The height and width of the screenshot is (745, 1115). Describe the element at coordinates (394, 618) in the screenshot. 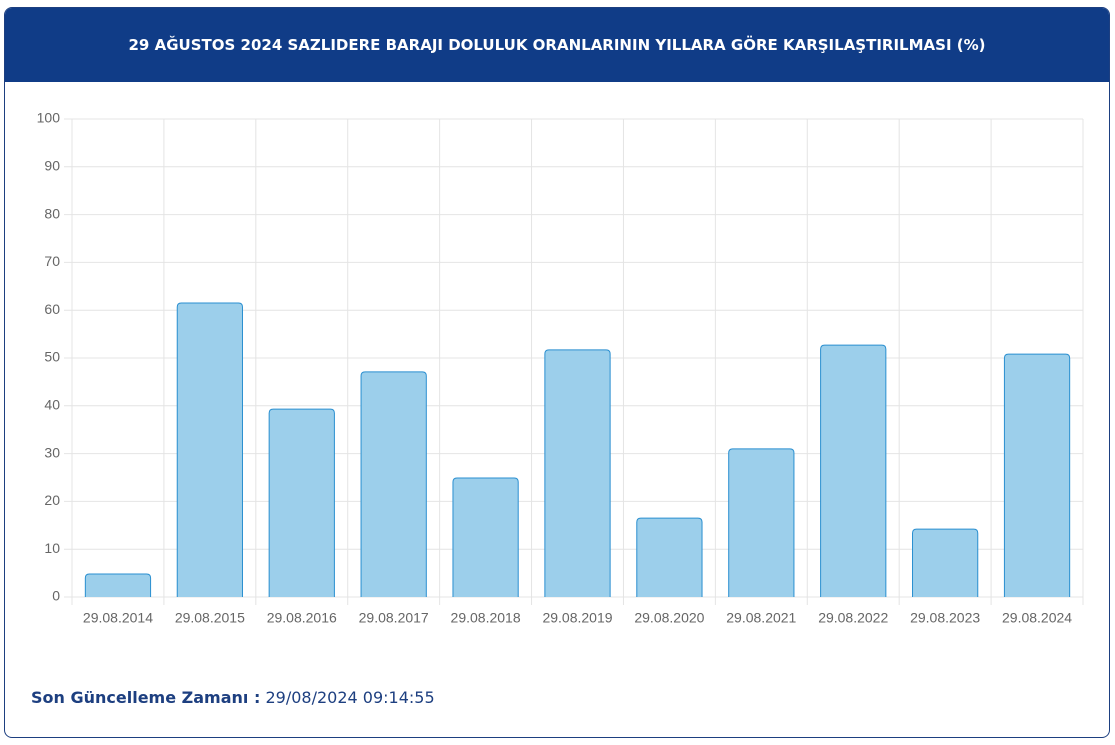

I see `x-tick-label: 29.08.2017` at that location.